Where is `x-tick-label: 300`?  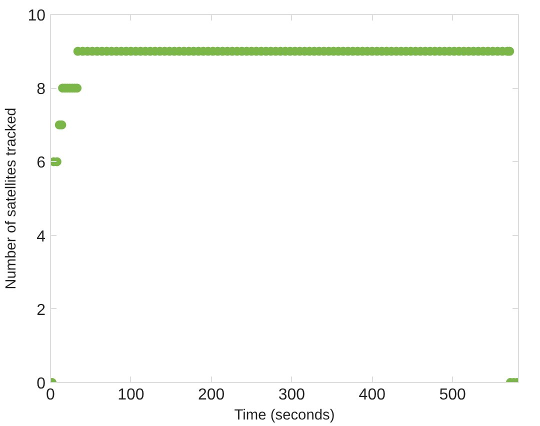
x-tick-label: 300 is located at coordinates (292, 395).